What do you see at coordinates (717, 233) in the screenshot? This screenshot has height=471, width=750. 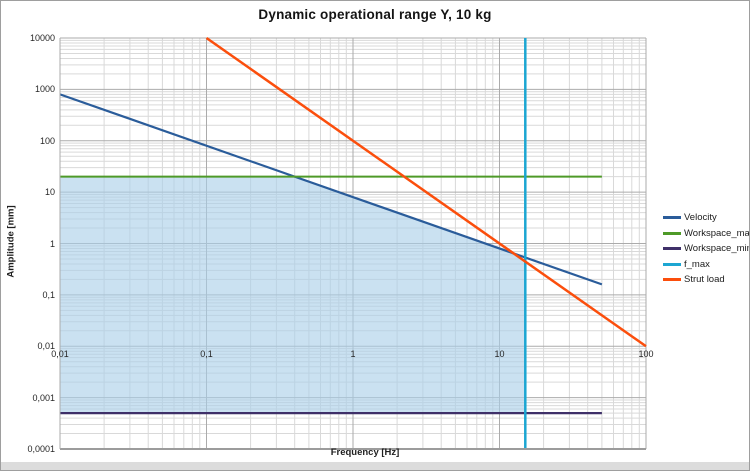 I see `legend-label: Workspace_max` at bounding box center [717, 233].